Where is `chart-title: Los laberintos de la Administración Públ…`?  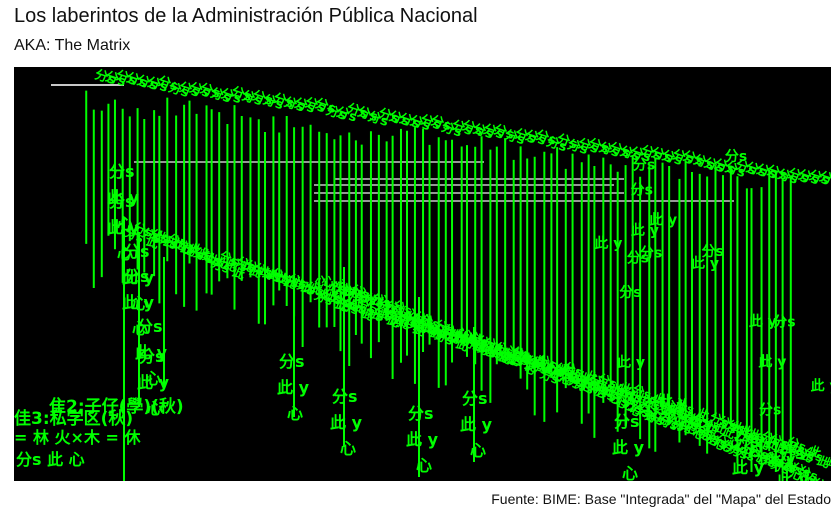 chart-title: Los laberintos de la Administración Públ… is located at coordinates (246, 16).